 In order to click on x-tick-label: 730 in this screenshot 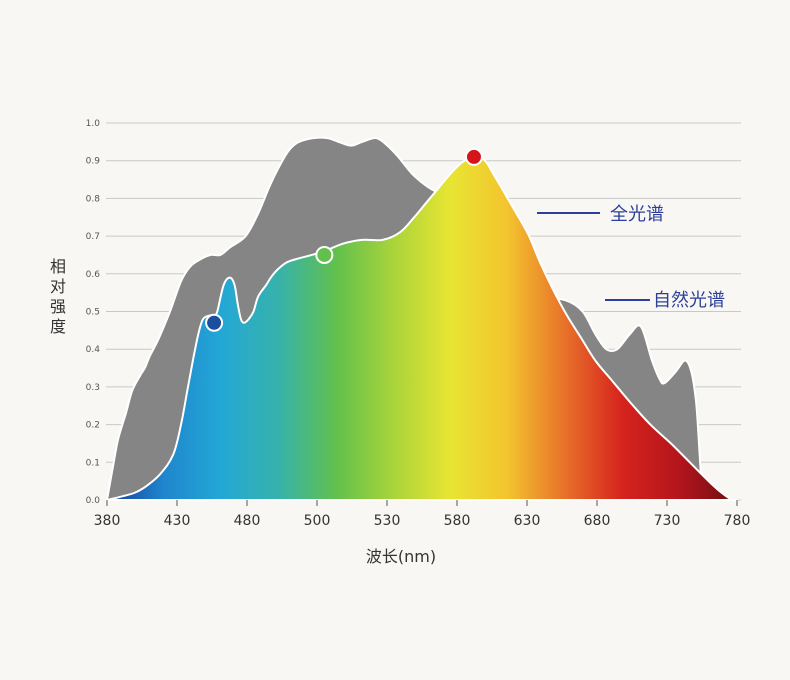, I will do `click(667, 521)`.